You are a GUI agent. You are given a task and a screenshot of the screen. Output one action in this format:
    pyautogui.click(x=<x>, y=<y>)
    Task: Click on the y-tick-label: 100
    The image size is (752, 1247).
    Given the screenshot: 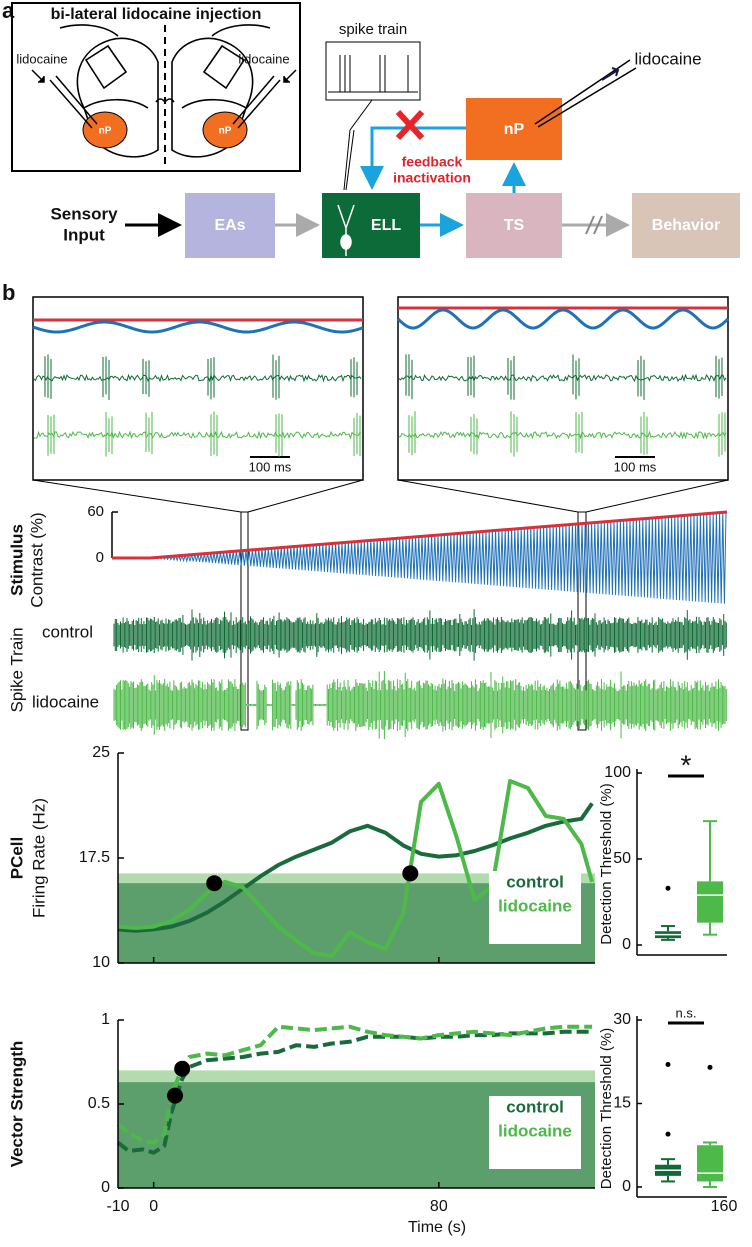 What is the action you would take?
    pyautogui.click(x=617, y=772)
    